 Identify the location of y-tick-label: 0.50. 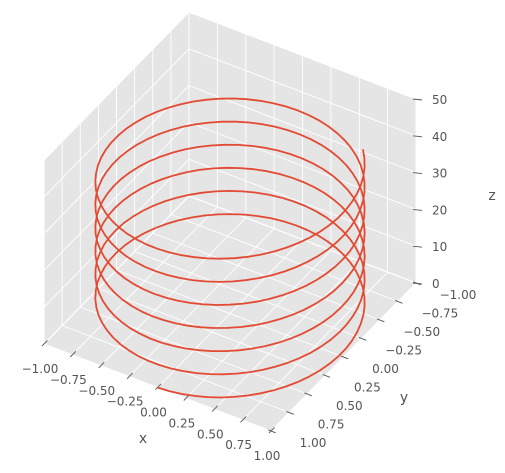
(349, 406).